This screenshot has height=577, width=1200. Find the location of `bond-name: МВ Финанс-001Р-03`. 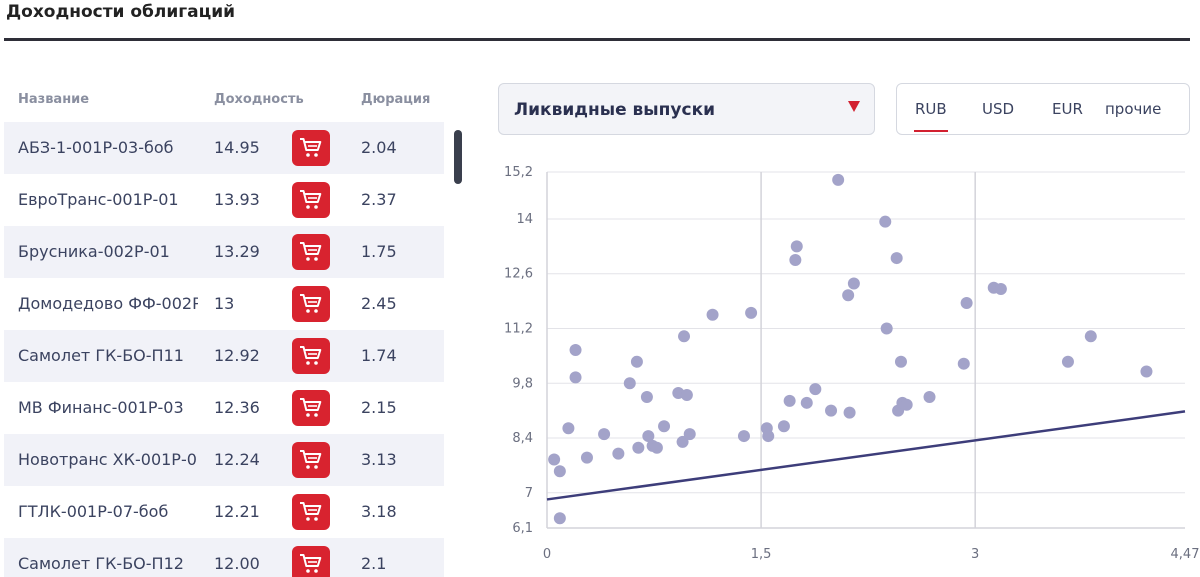

bond-name: МВ Финанс-001Р-03 is located at coordinates (101, 407).